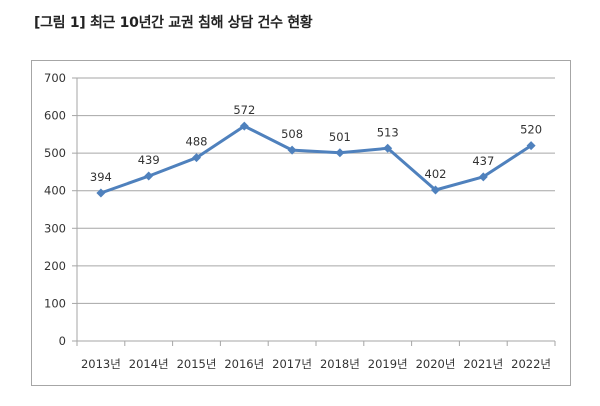  I want to click on y-tick-label: 600, so click(55, 116).